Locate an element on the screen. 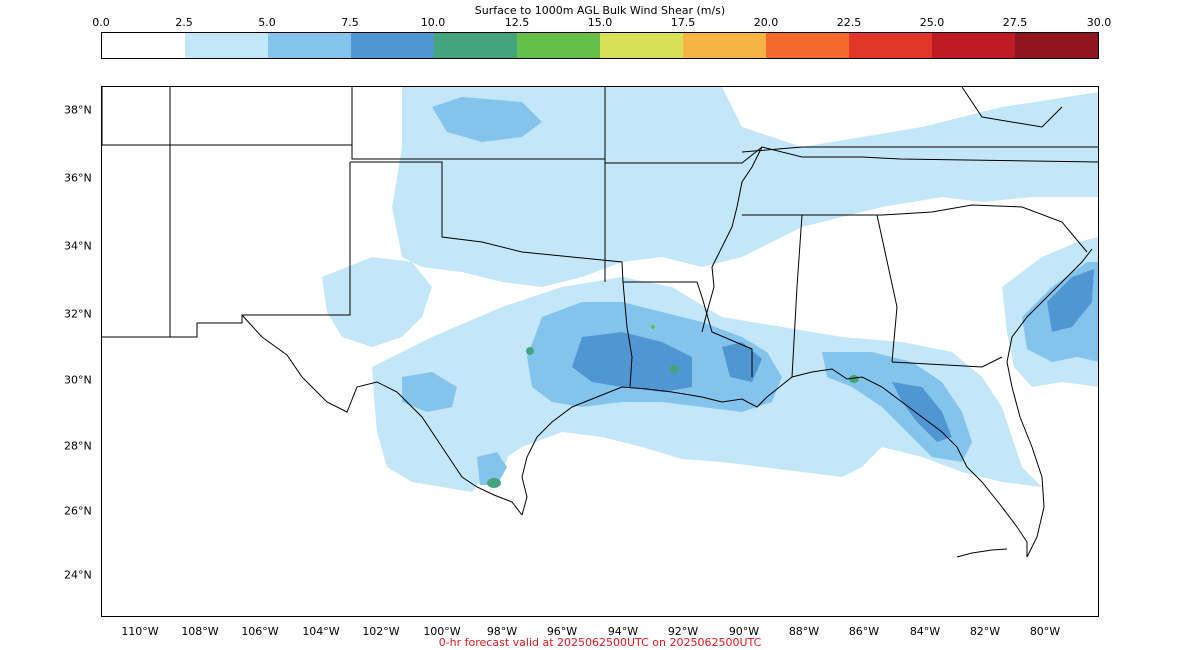 Image resolution: width=1200 pixels, height=650 pixels. colorbar-tick: 15.0 is located at coordinates (600, 22).